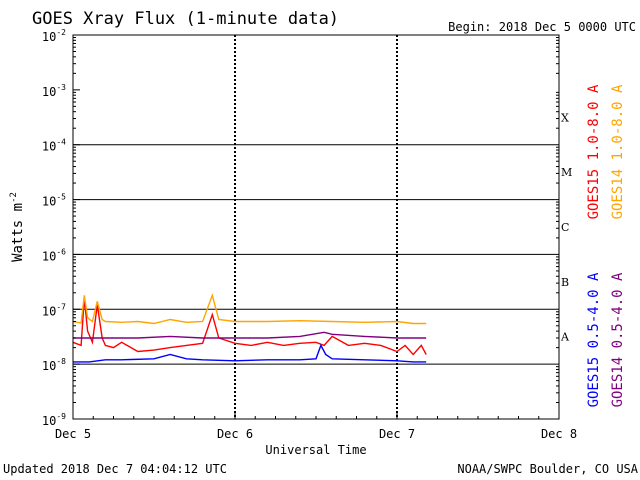 The height and width of the screenshot is (480, 640). I want to click on flare-class-labels: X M C B A, so click(566, 227).